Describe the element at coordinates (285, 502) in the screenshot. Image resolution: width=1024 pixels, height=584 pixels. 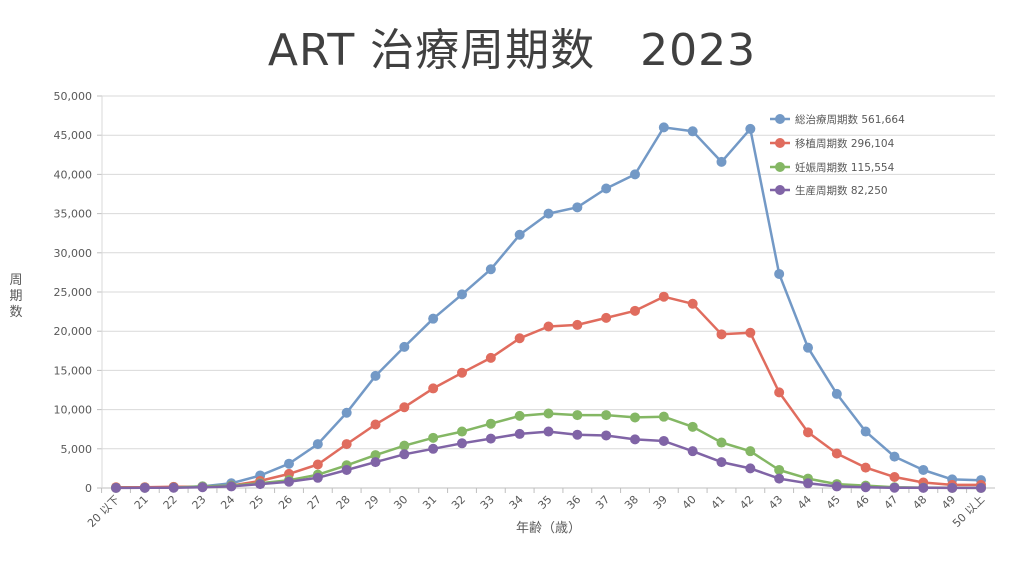
I see `x-tick-label: 26` at that location.